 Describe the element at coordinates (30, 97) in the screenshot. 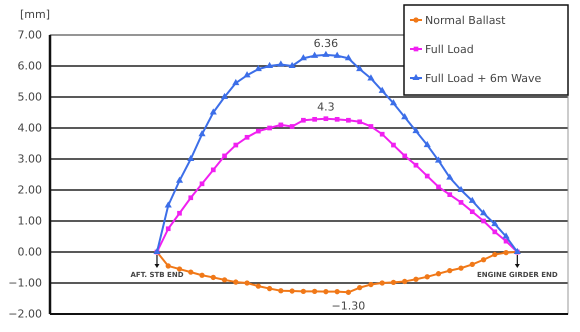

I see `y-tick-label: 5.00` at that location.